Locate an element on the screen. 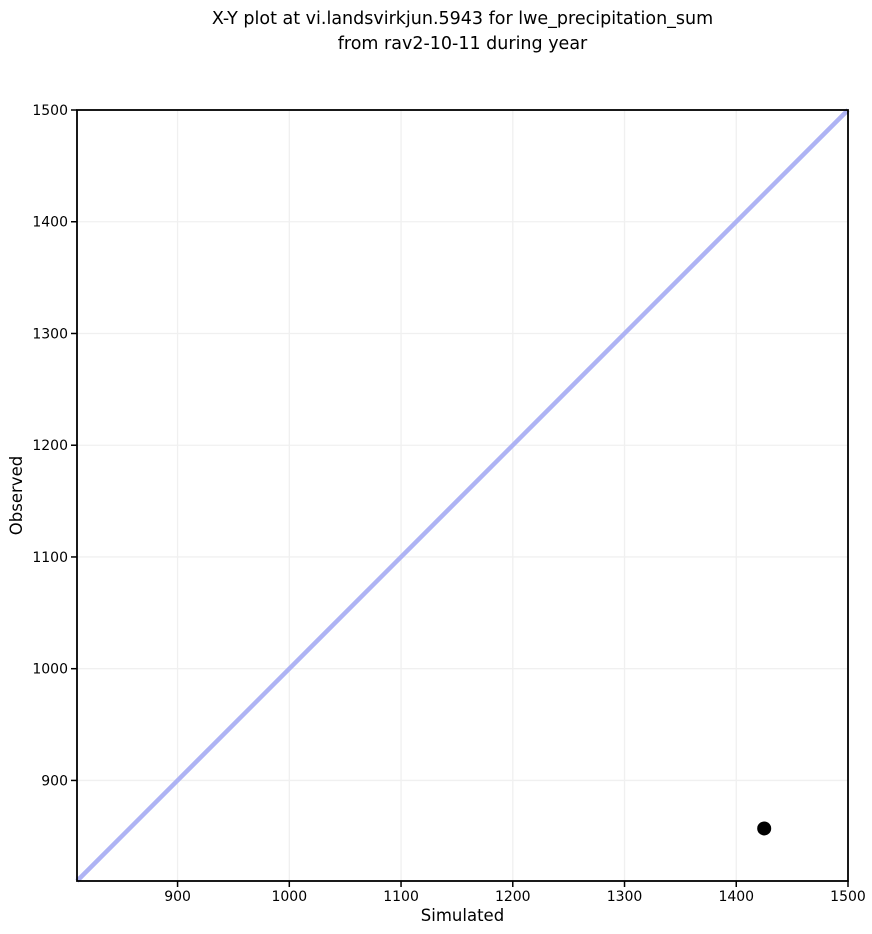 Image resolution: width=872 pixels, height=934 pixels. x-axis-label: Simulated is located at coordinates (462, 915).